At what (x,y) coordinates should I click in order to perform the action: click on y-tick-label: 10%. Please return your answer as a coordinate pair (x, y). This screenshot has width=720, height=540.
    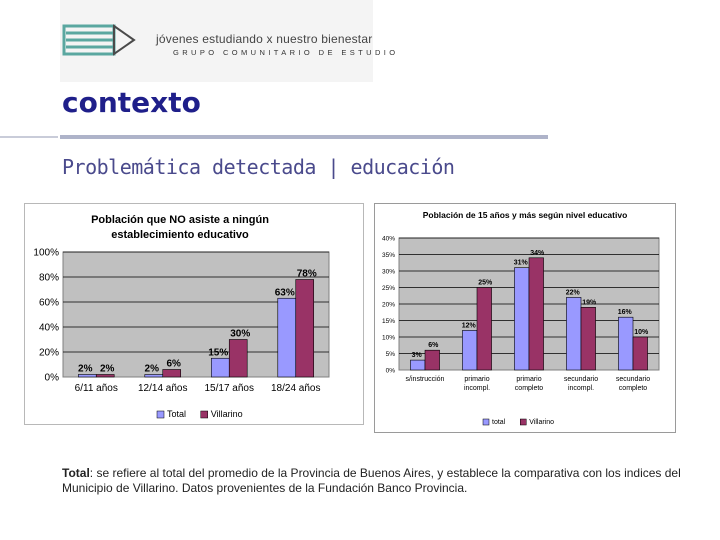
    Looking at the image, I should click on (388, 337).